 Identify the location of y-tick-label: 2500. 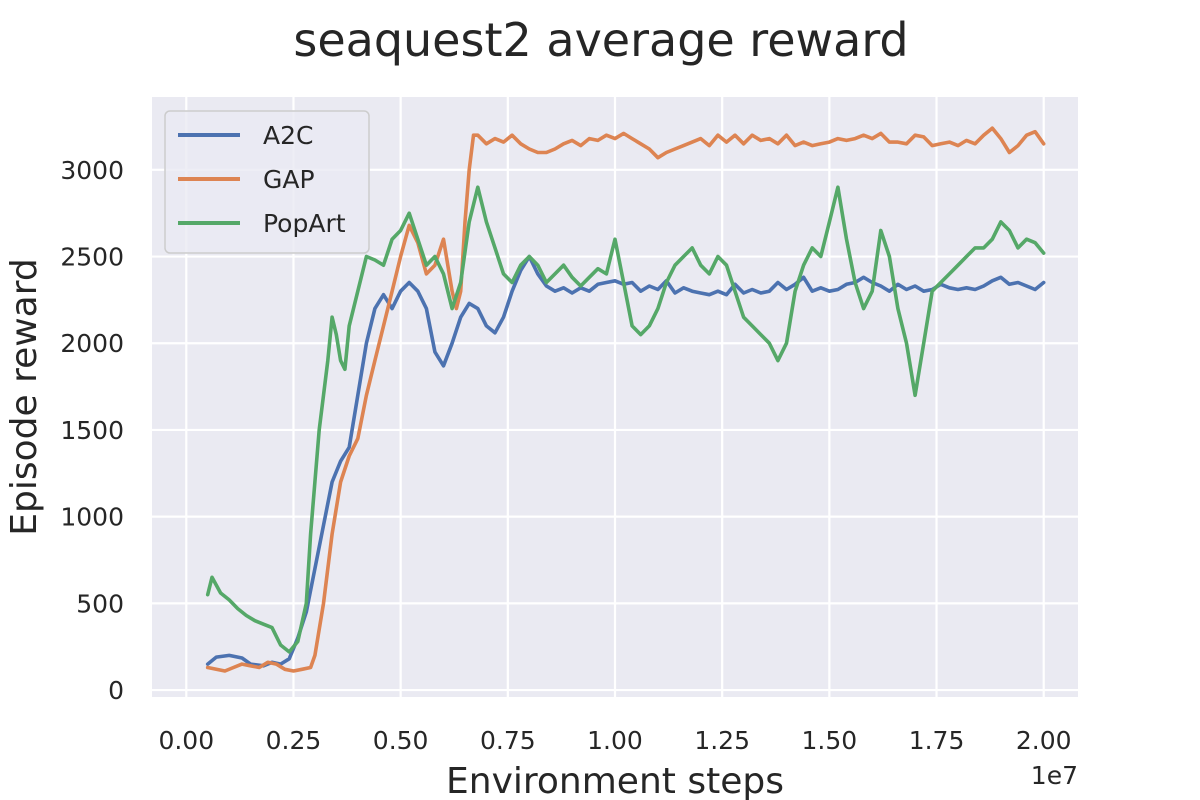
(92, 257).